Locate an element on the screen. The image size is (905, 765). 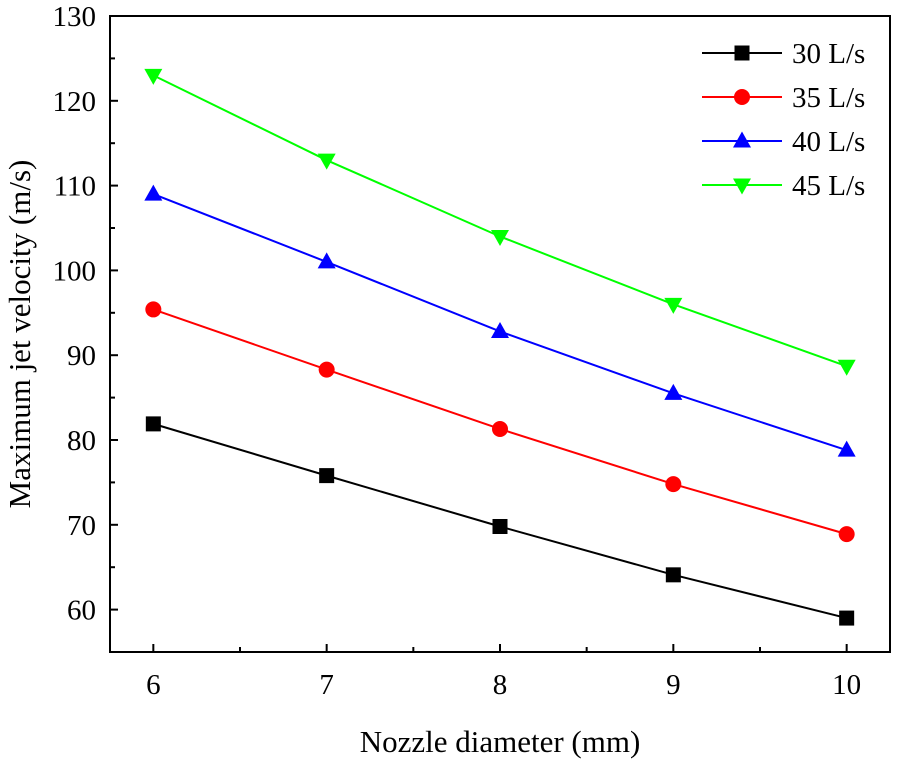
legend-item: 40 L/s is located at coordinates (783, 142).